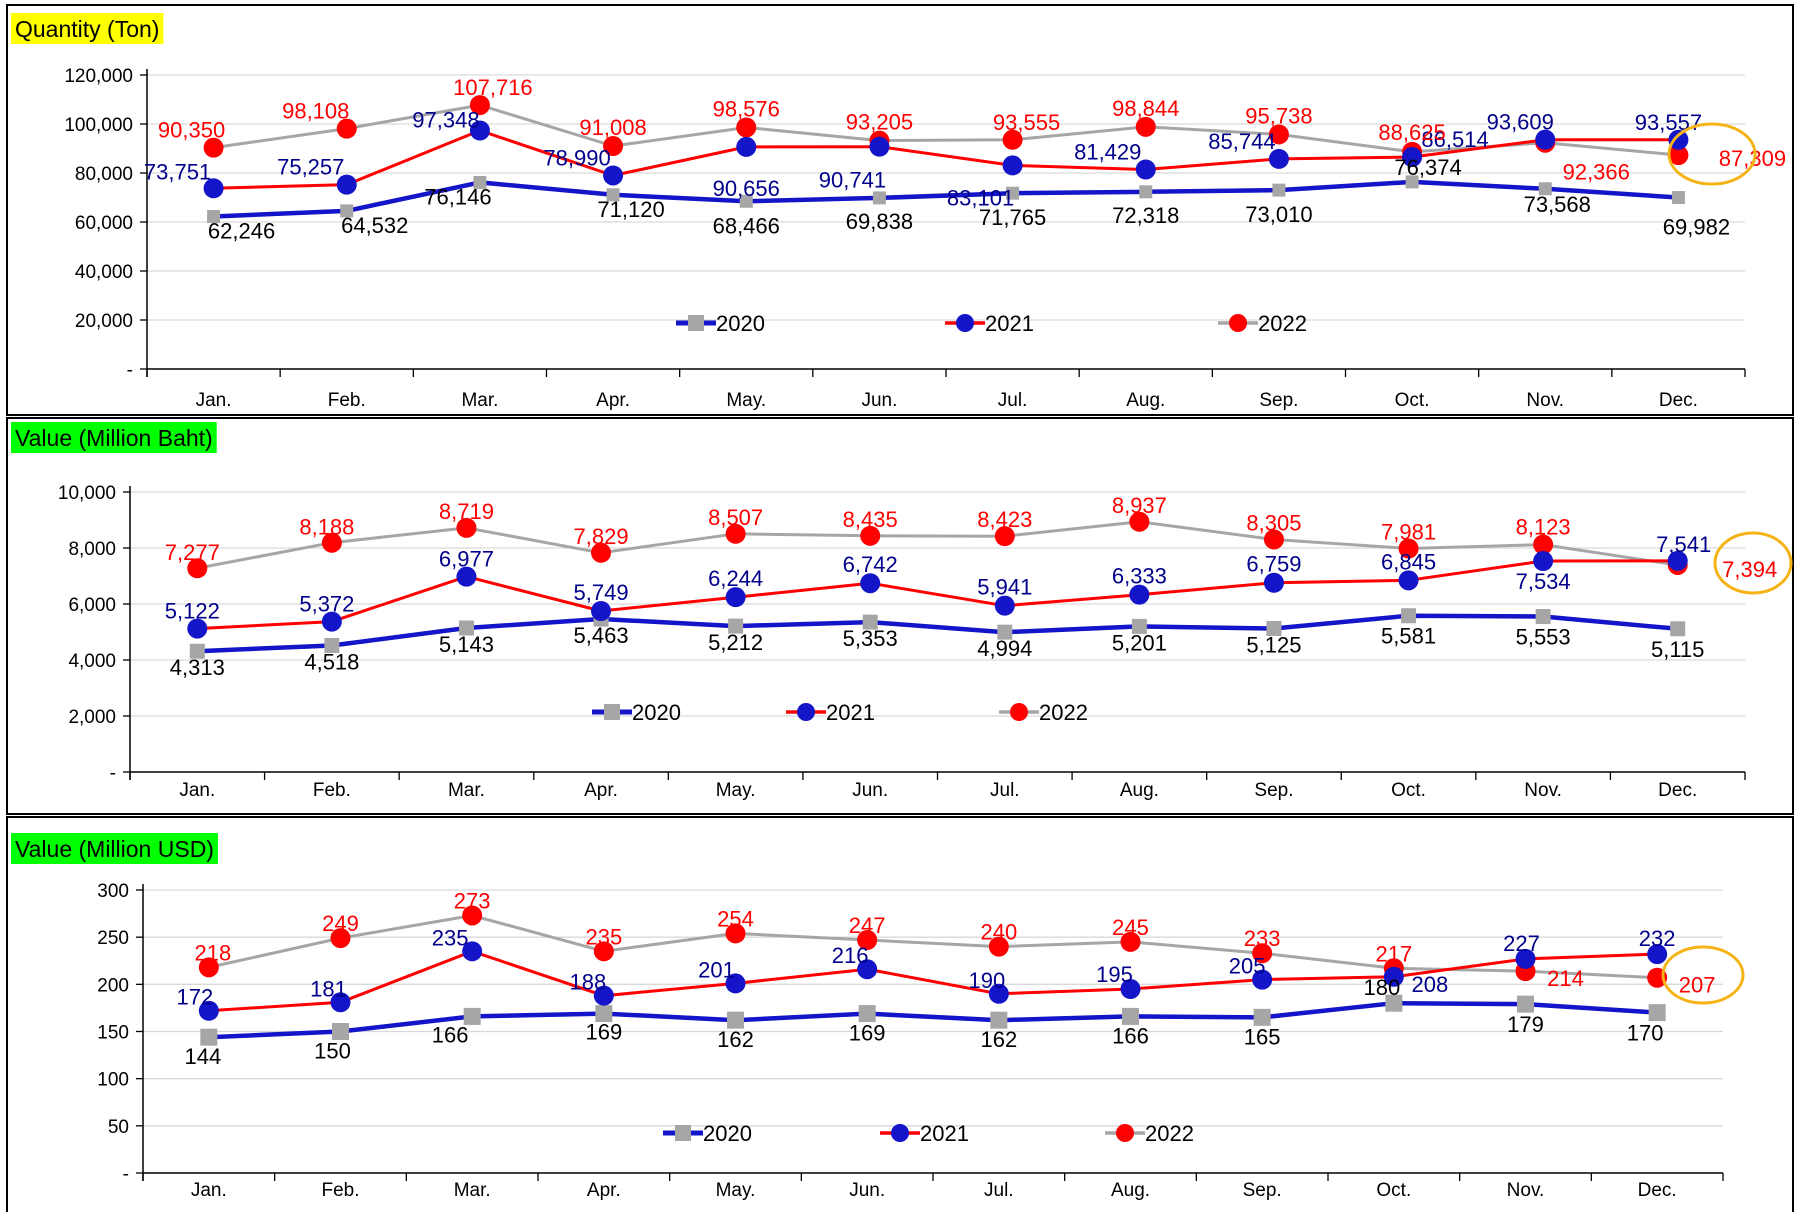 The width and height of the screenshot is (1796, 1212). I want to click on y-tick-label: 2,000, so click(92, 717).